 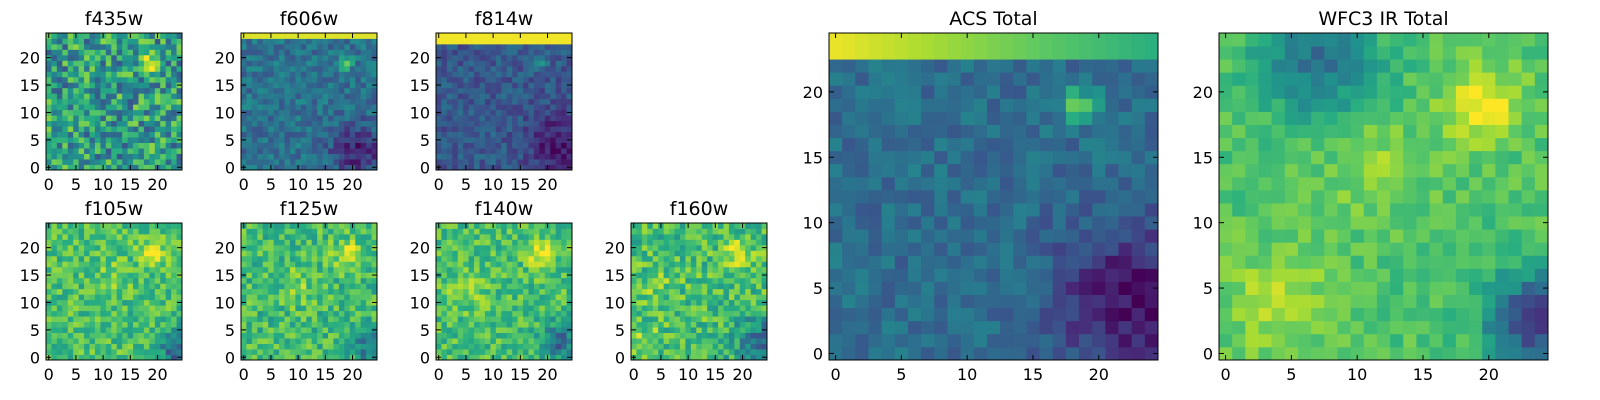 I want to click on y-tick-label: 15, so click(x=615, y=275).